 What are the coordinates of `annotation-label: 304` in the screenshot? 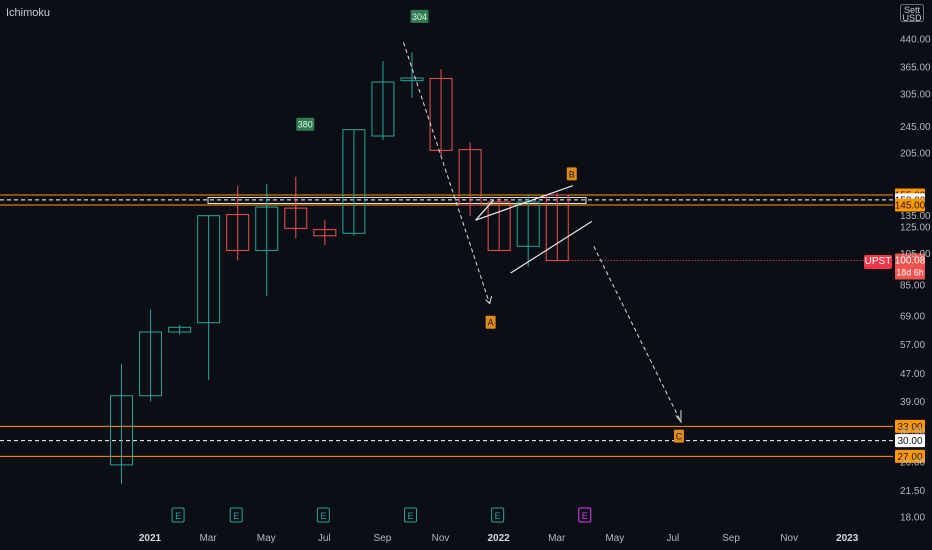 It's located at (419, 17).